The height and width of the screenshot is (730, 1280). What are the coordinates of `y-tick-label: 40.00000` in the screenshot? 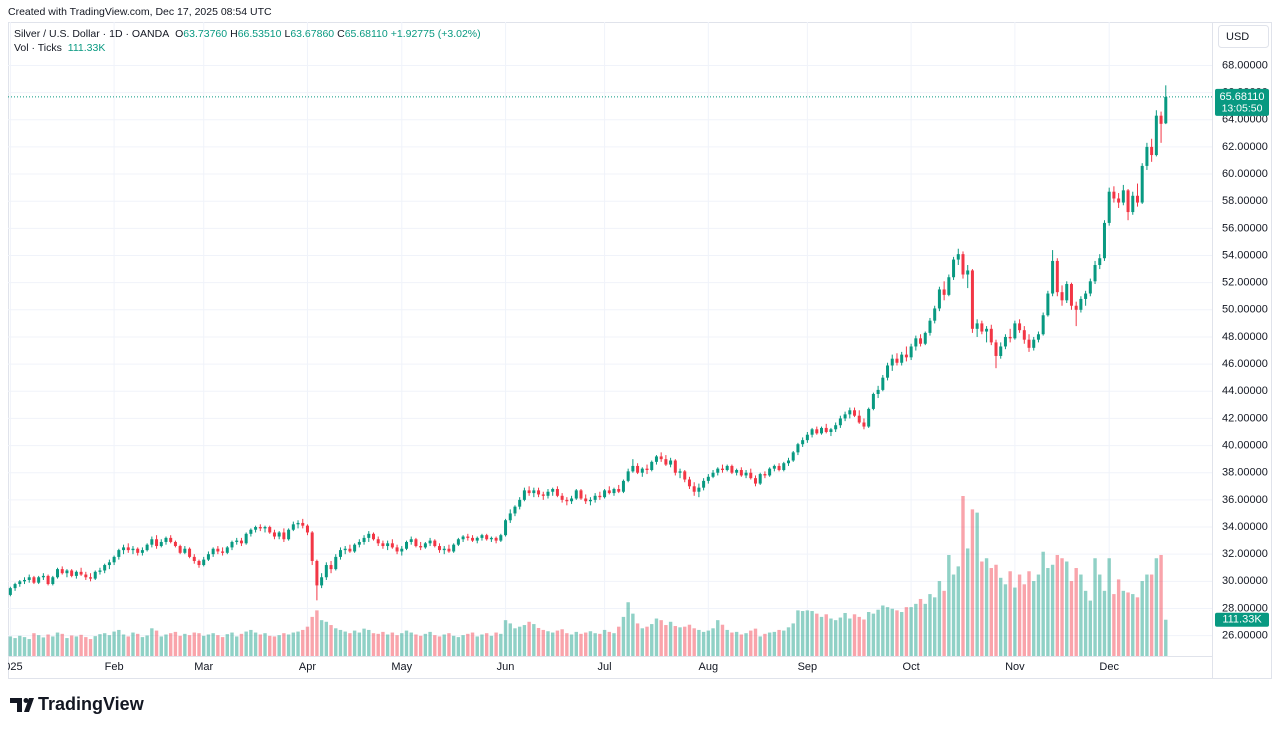 It's located at (1245, 445).